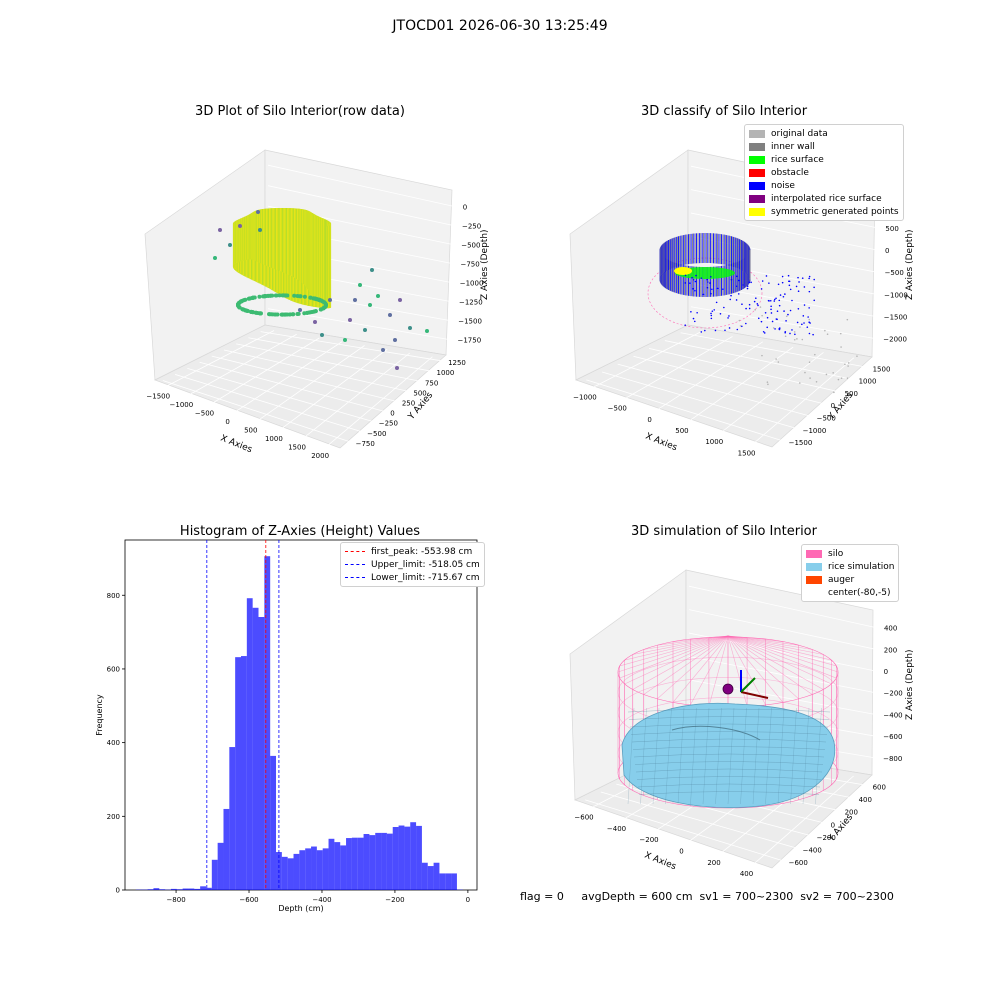 This screenshot has width=1000, height=1000. Describe the element at coordinates (419, 393) in the screenshot. I see `y-tick-label: 500` at that location.